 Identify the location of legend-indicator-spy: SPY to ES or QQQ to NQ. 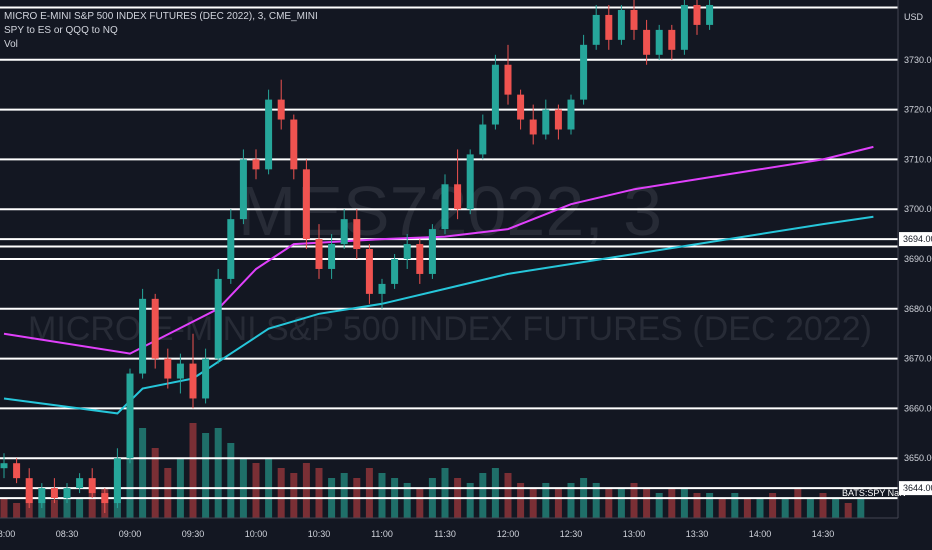
(61, 30).